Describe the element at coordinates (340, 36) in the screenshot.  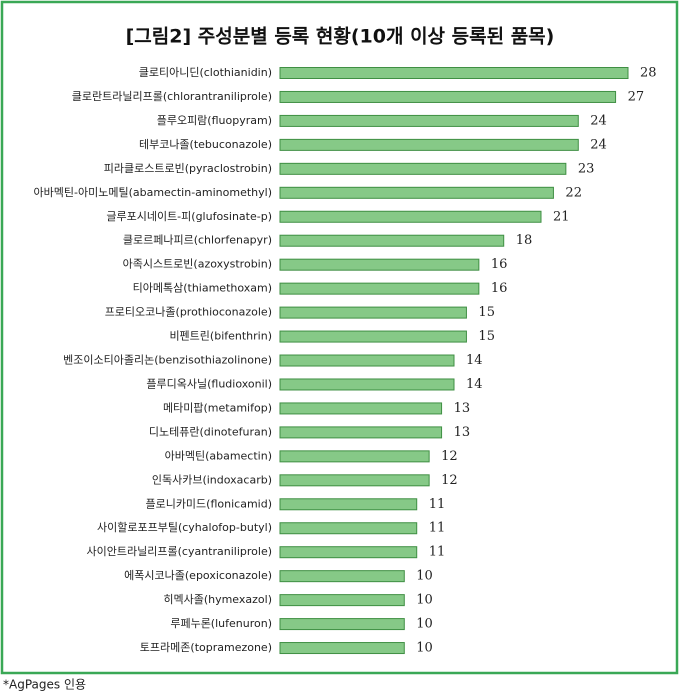
I see `chart-title: [그림2] 주성분별 등록 현황(10개 이상 등록된 품목)` at that location.